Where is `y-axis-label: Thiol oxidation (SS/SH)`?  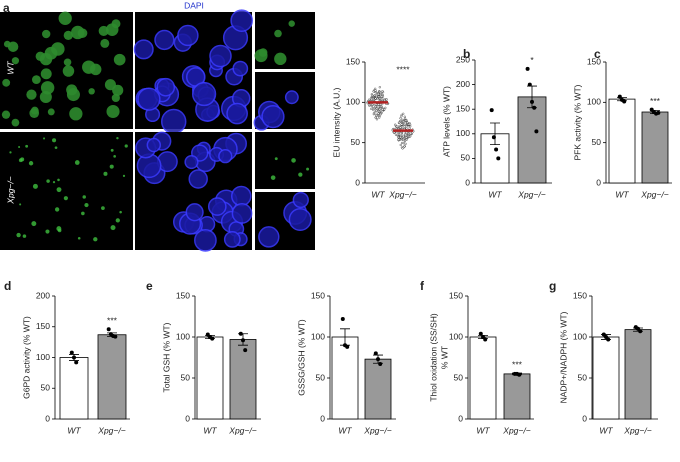
y-axis-label: Thiol oxidation (SS/SH) is located at coordinates (433, 357).